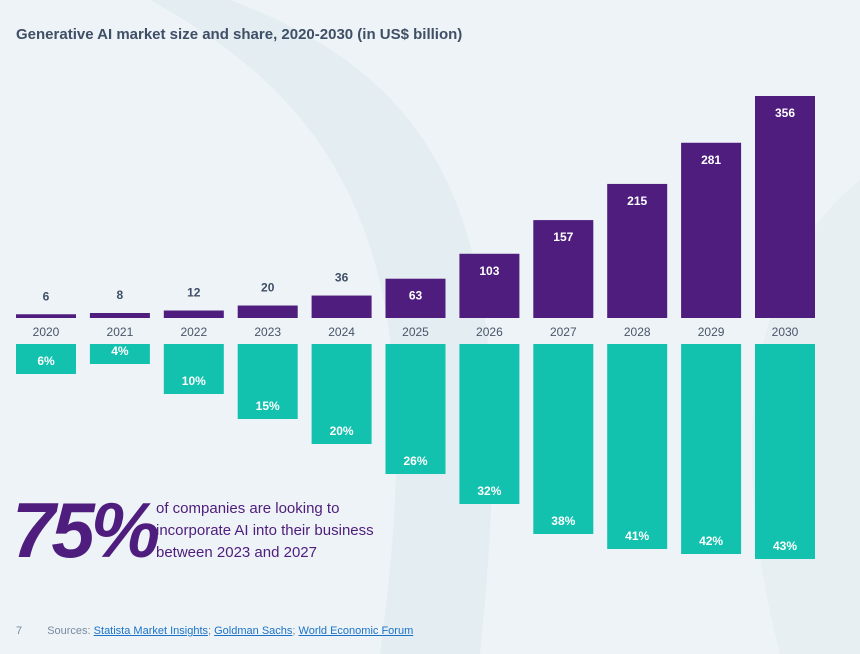  Describe the element at coordinates (194, 381) in the screenshot. I see `market-share-label: 10%` at that location.